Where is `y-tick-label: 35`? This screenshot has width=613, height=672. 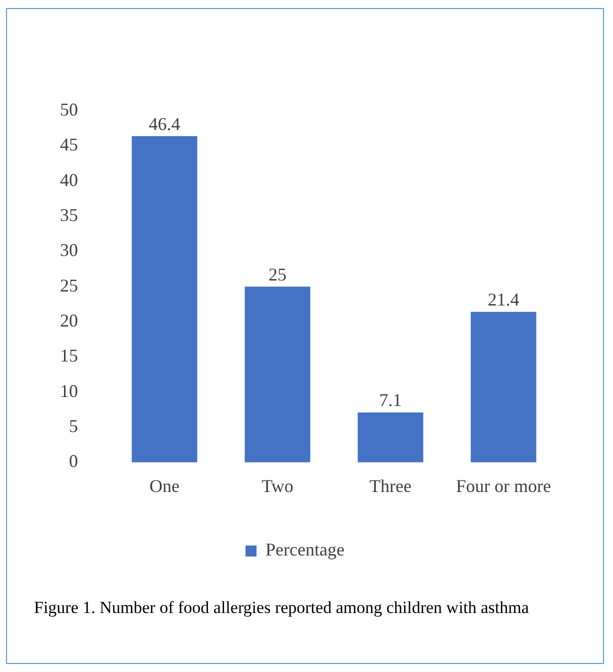
y-tick-label: 35 is located at coordinates (69, 215).